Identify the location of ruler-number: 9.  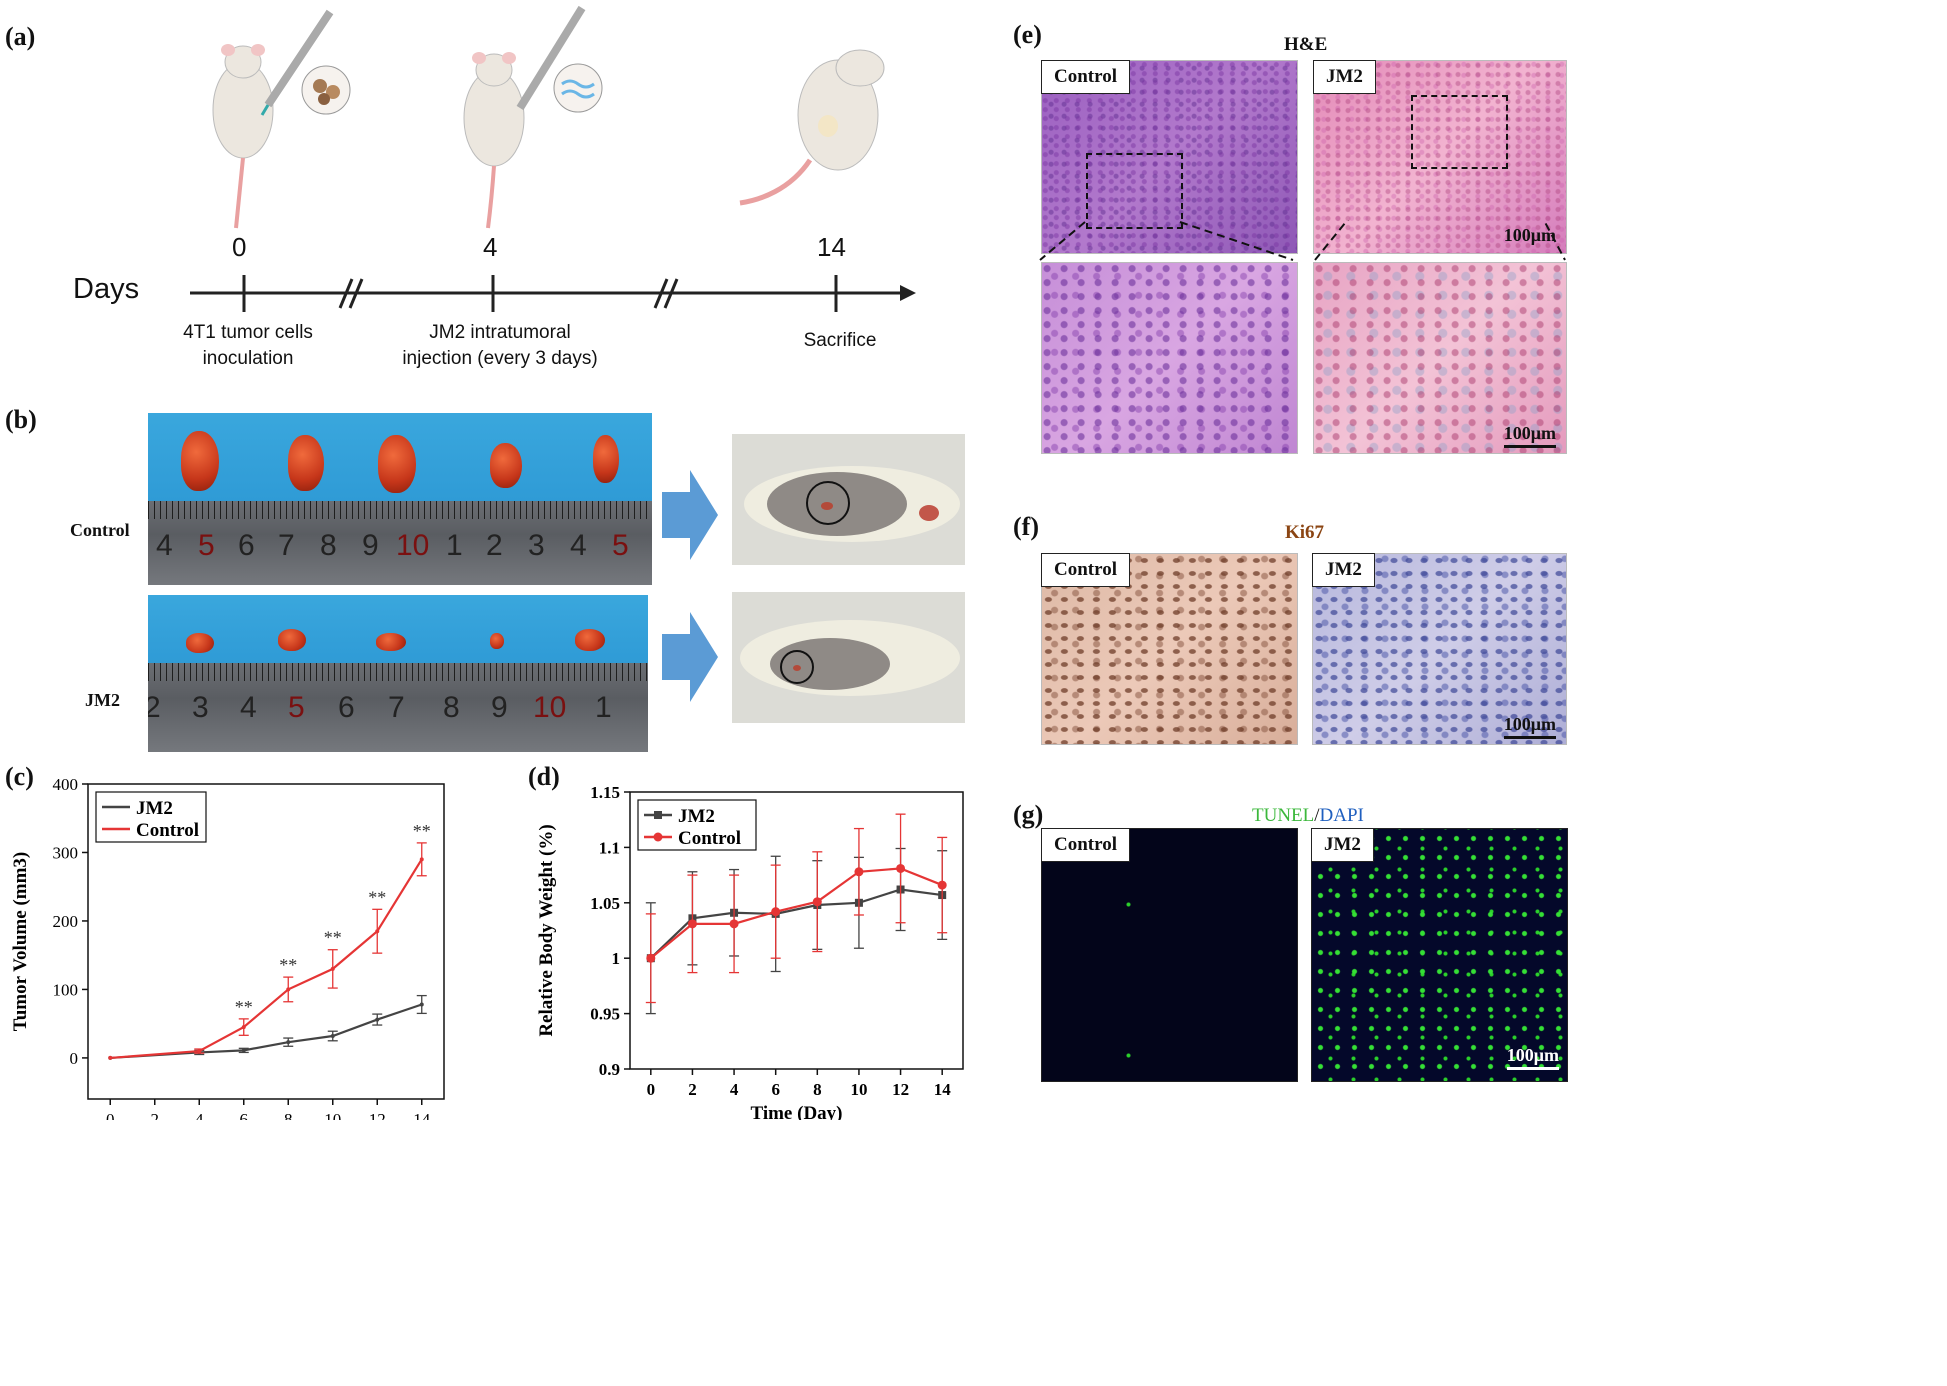
(370, 545).